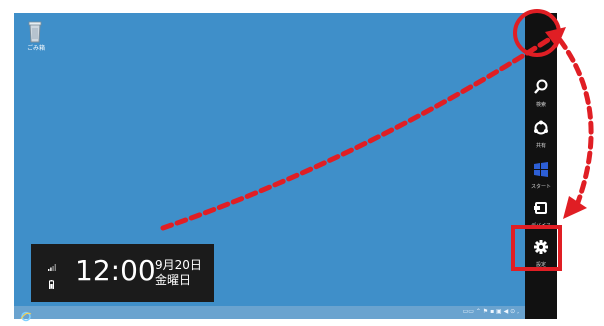 The width and height of the screenshot is (604, 326). Describe the element at coordinates (541, 215) in the screenshot. I see `charm-devices: デバイス` at that location.